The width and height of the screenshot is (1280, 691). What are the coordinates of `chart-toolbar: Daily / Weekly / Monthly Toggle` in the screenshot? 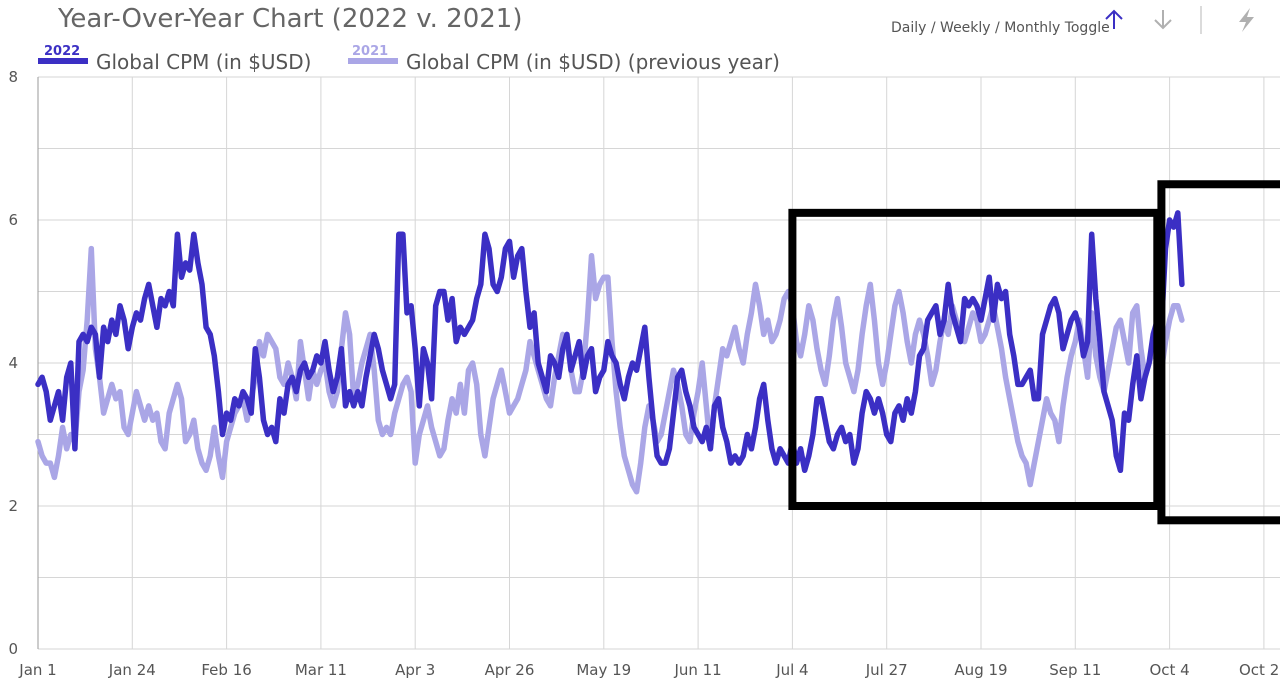 It's located at (1072, 21).